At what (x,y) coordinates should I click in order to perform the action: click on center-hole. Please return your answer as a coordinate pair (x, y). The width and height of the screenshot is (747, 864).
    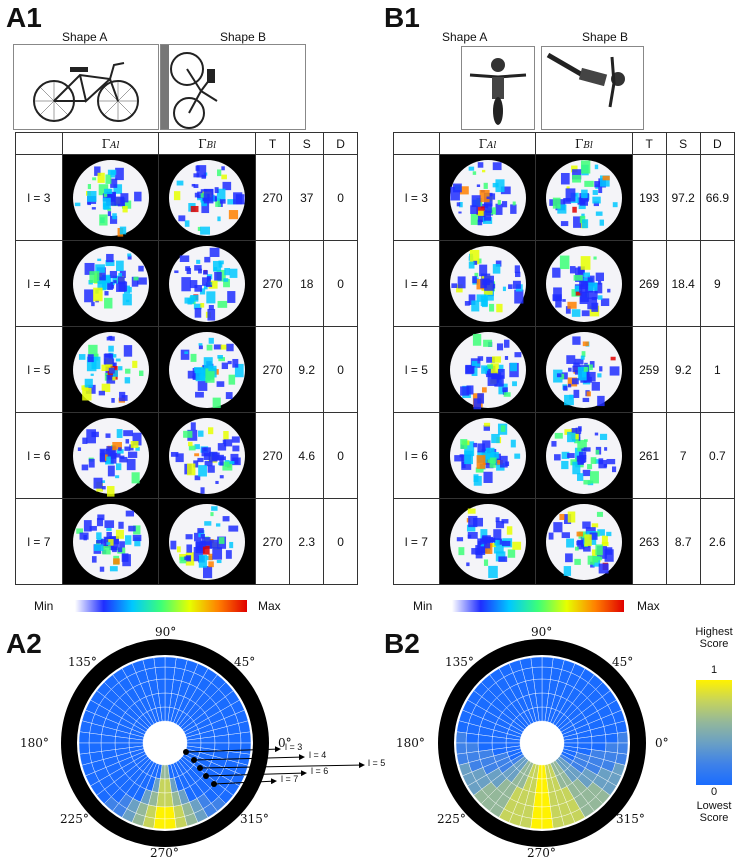
    Looking at the image, I should click on (165, 743).